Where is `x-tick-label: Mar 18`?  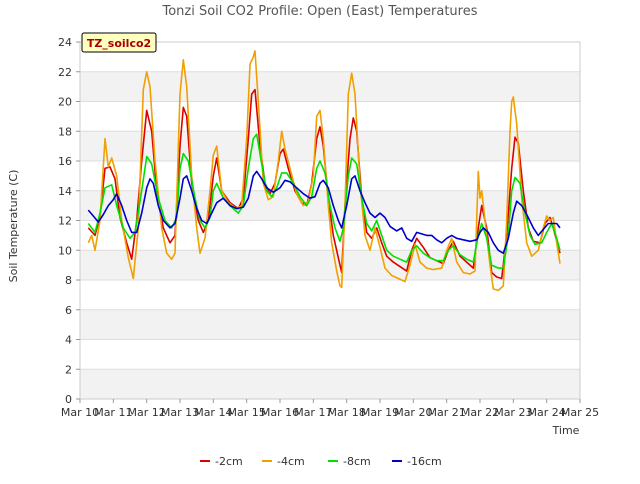 x-tick-label: Mar 18 is located at coordinates (347, 412).